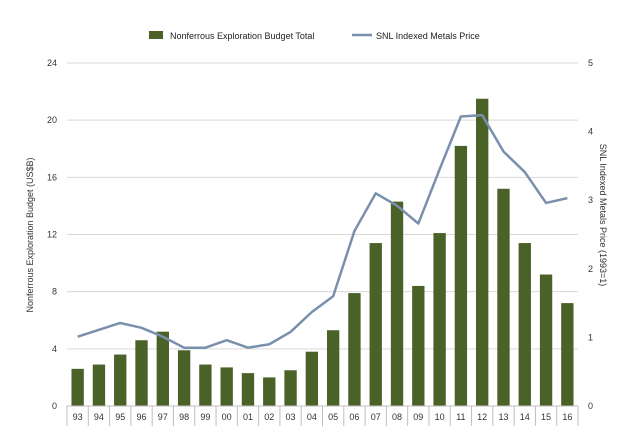  What do you see at coordinates (567, 417) in the screenshot?
I see `x-tick-label: 16` at bounding box center [567, 417].